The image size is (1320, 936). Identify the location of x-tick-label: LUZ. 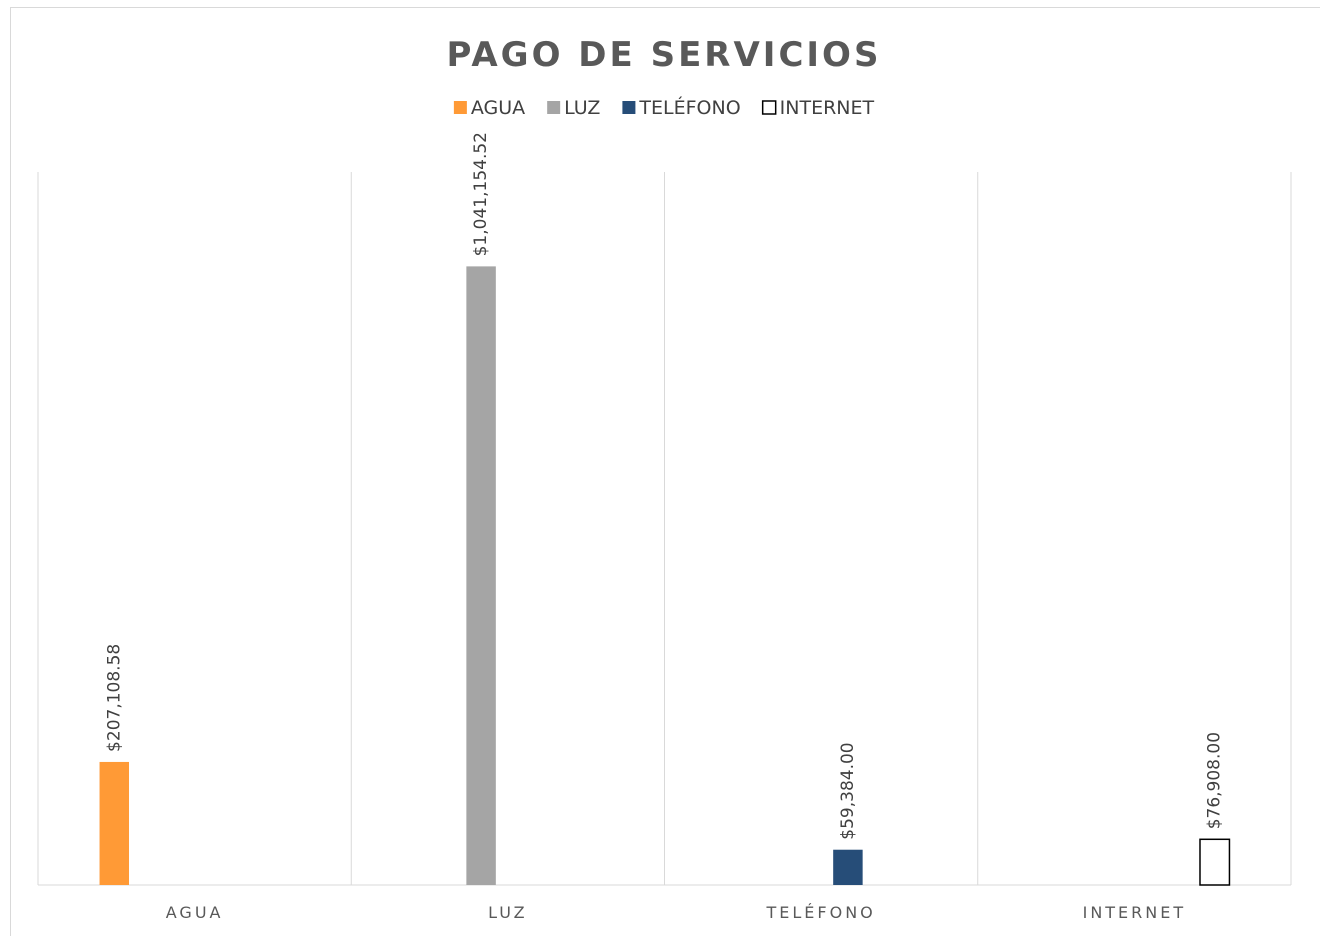
(508, 912).